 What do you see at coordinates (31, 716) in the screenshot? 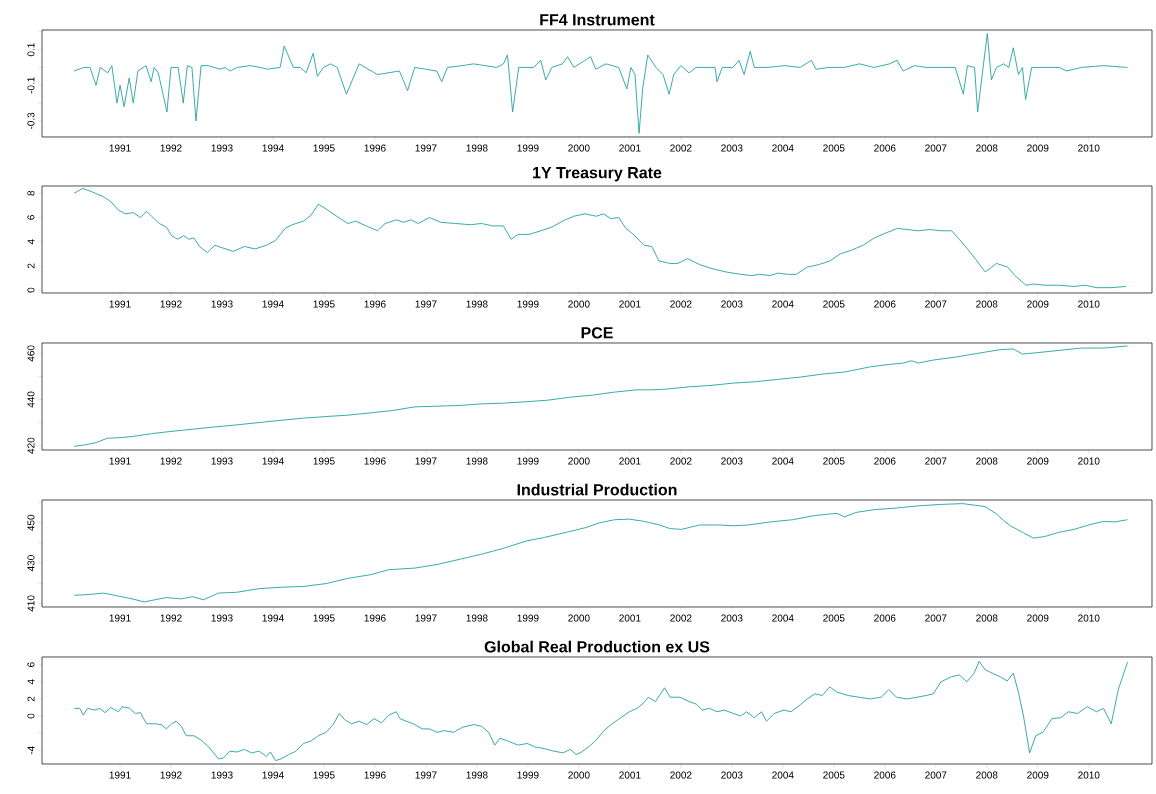
I see `y-tick-label: 0` at bounding box center [31, 716].